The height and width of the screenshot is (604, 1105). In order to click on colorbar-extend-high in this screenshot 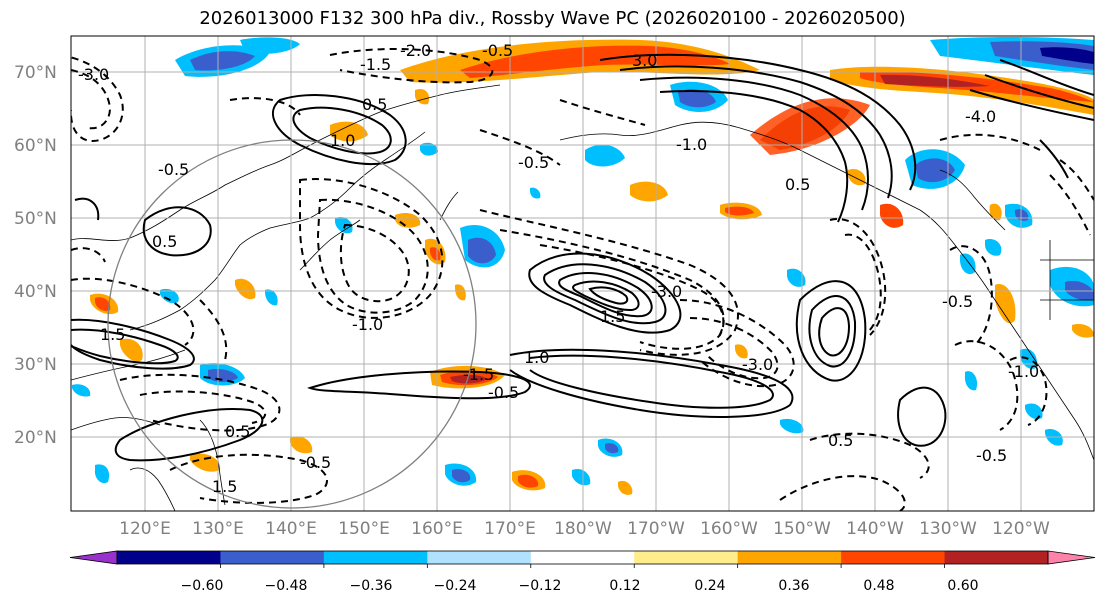, I will do `click(1071, 557)`.